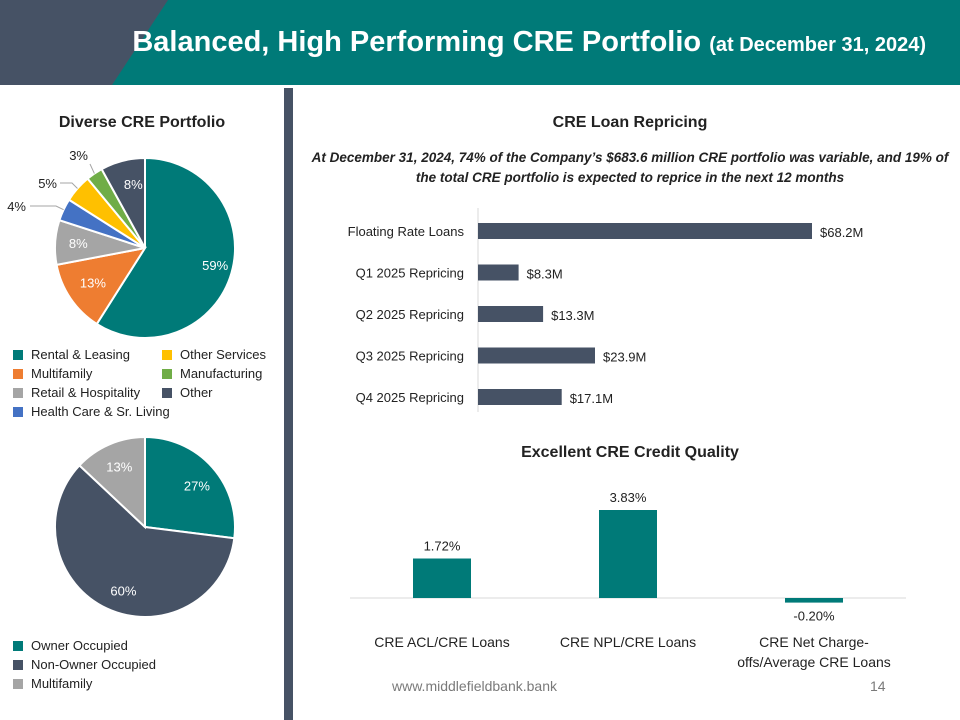 This screenshot has height=720, width=960. Describe the element at coordinates (86, 392) in the screenshot. I see `legend1-label-2: Retail & Hospitality` at that location.